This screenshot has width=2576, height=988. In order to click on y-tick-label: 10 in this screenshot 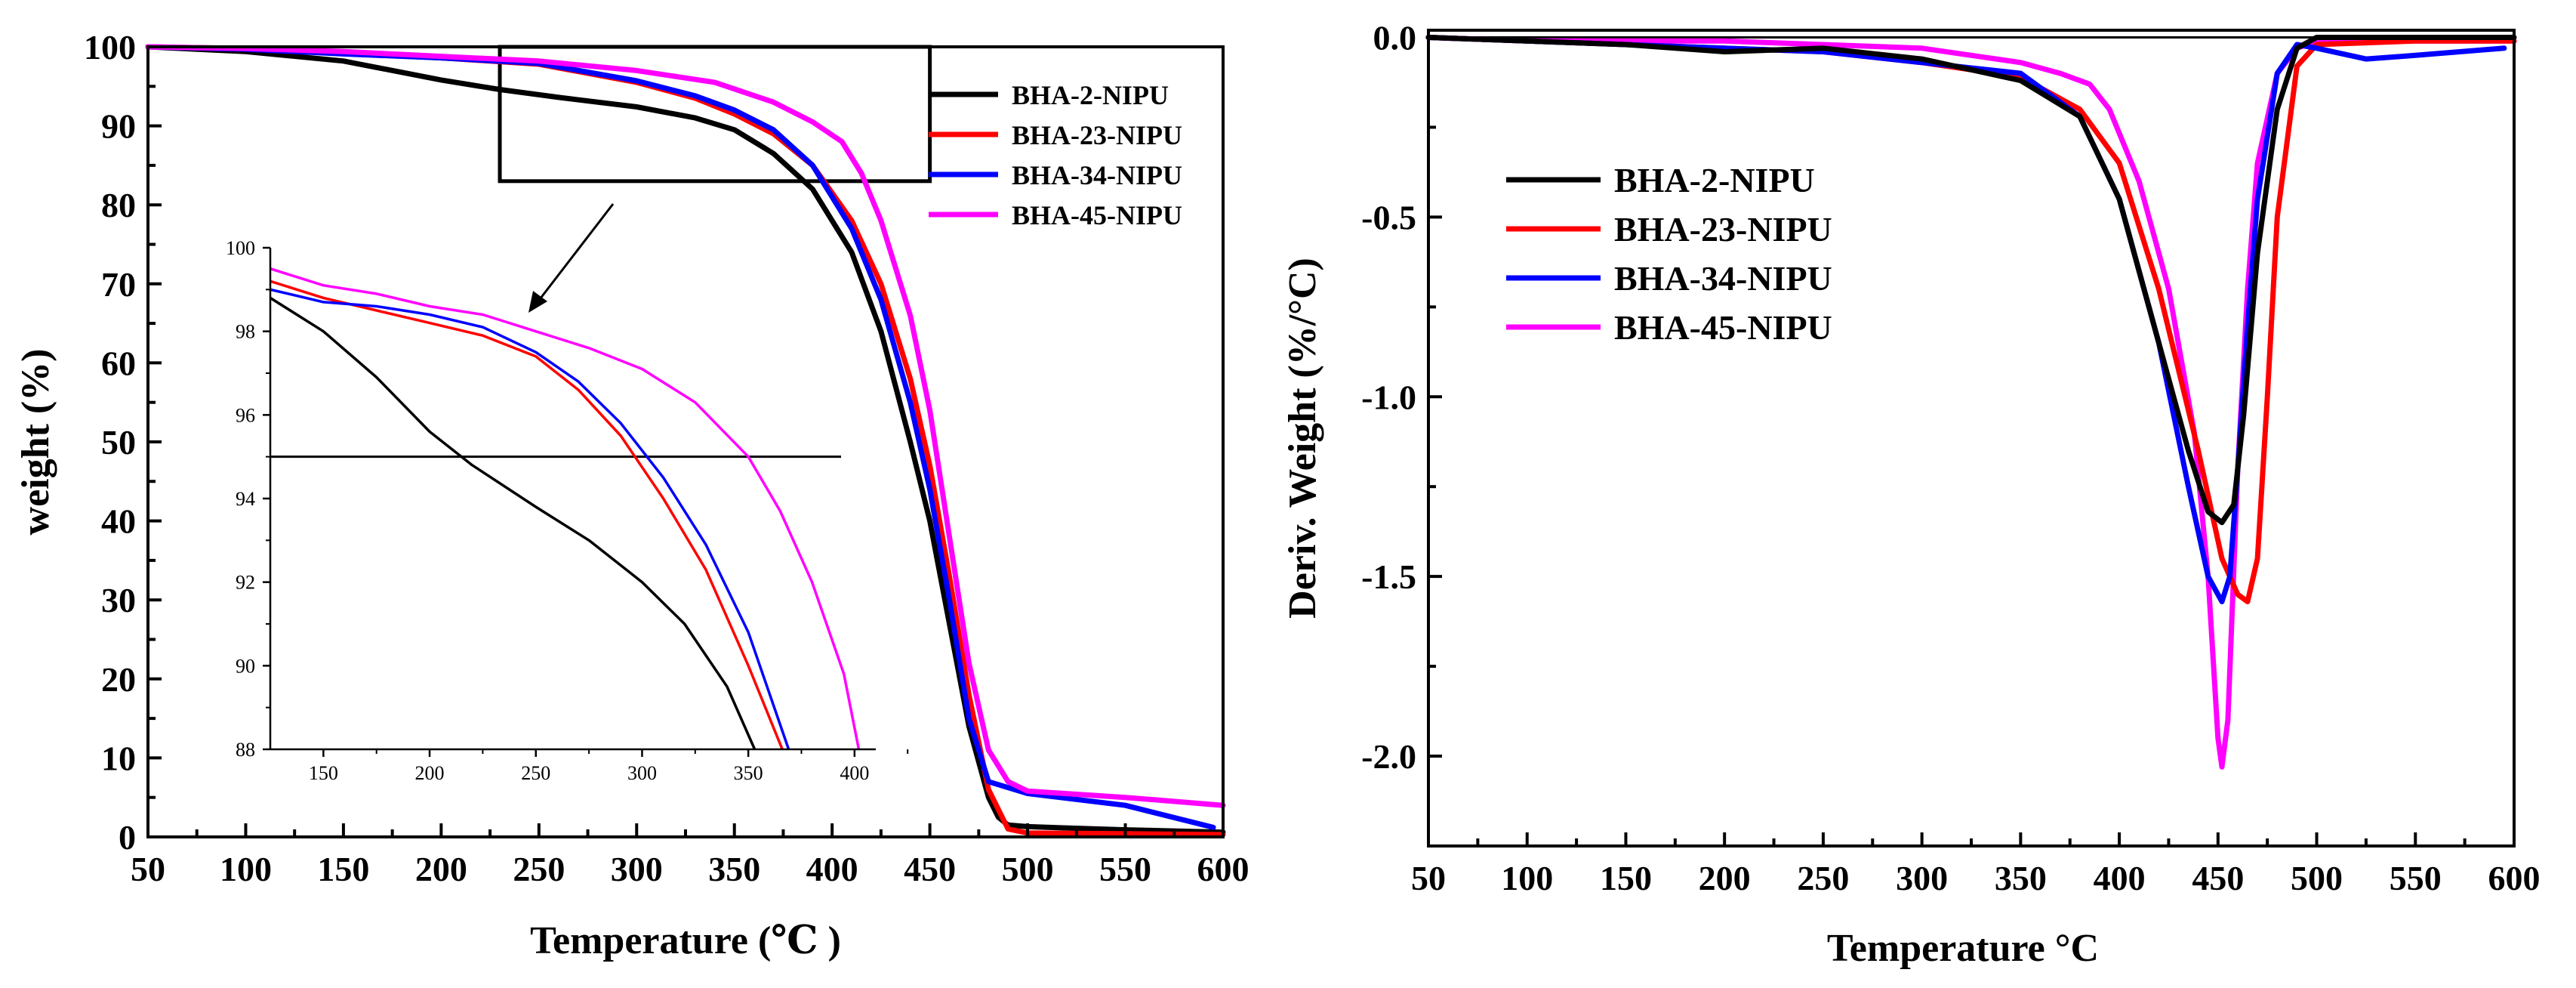, I will do `click(118, 758)`.